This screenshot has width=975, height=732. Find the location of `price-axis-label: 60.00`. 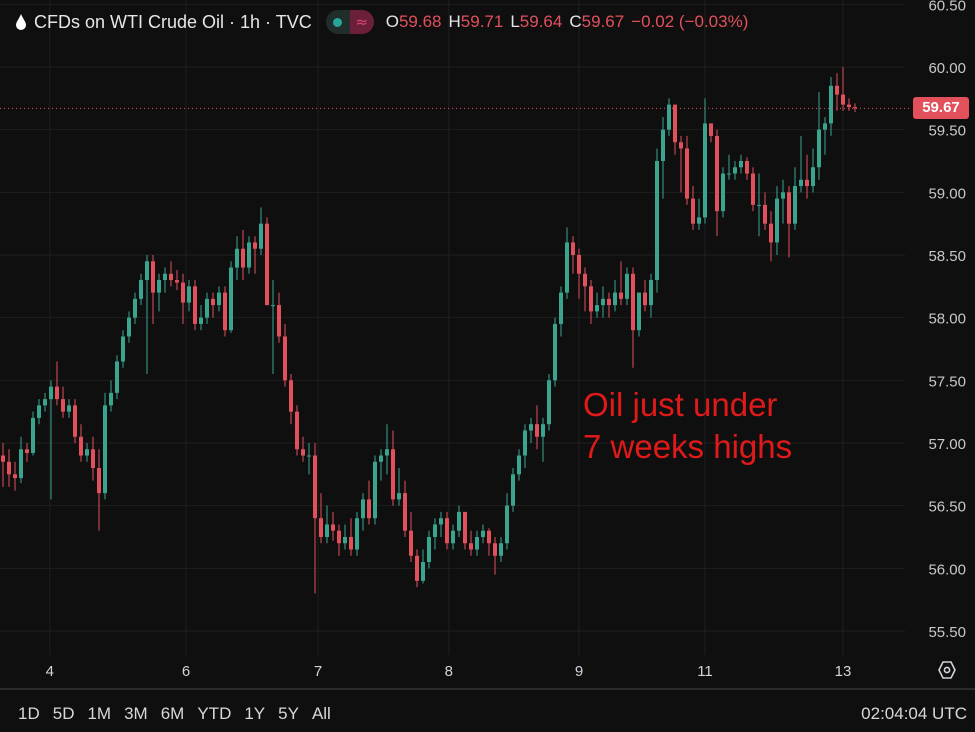

price-axis-label: 60.00 is located at coordinates (947, 68).